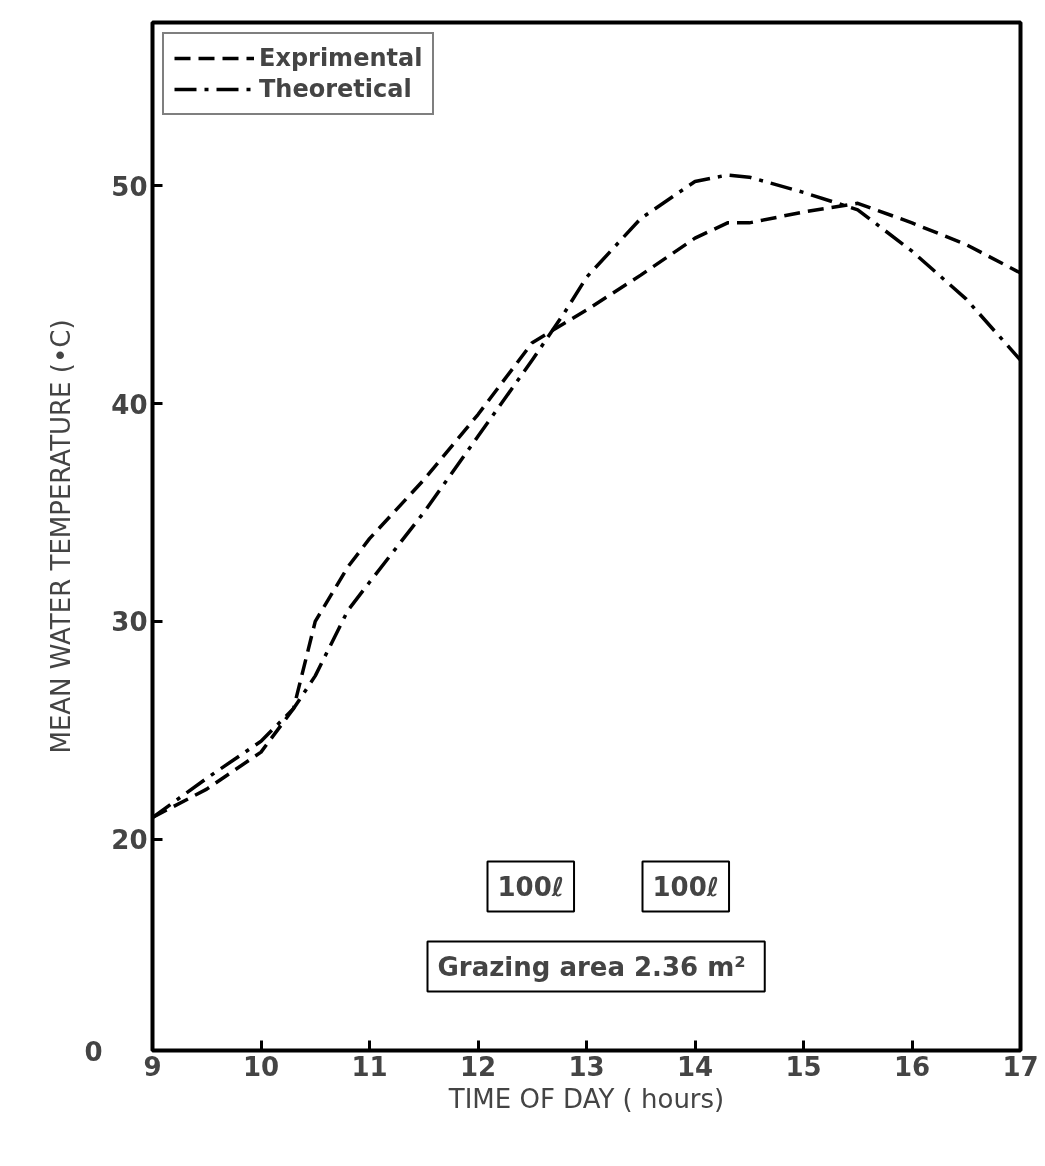  What do you see at coordinates (129, 622) in the screenshot?
I see `y-tick-label: 30` at bounding box center [129, 622].